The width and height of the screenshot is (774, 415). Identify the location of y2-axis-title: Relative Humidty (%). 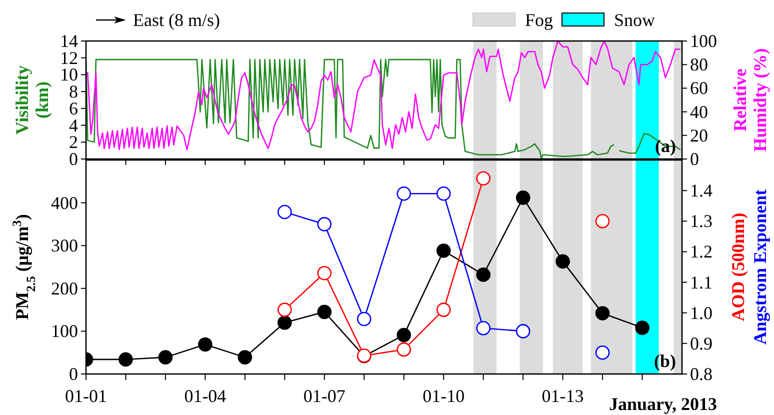
(750, 100).